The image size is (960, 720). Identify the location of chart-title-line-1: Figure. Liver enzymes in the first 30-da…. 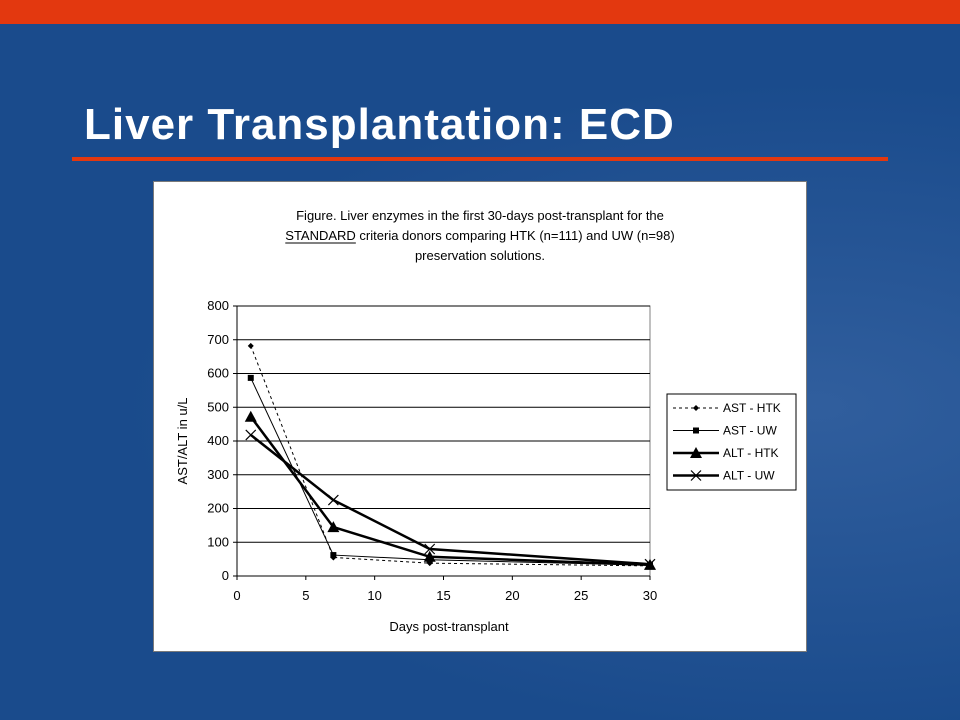
(480, 215).